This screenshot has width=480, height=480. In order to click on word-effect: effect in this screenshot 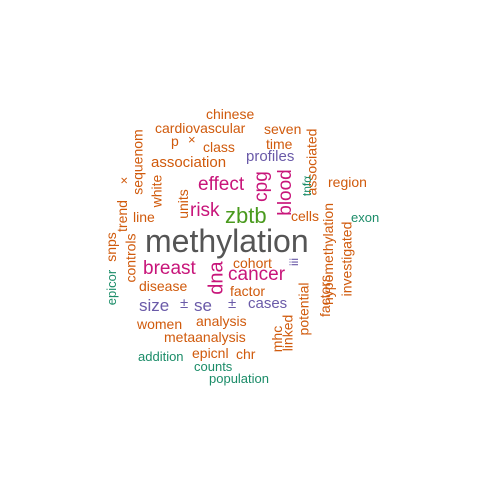, I will do `click(221, 184)`.